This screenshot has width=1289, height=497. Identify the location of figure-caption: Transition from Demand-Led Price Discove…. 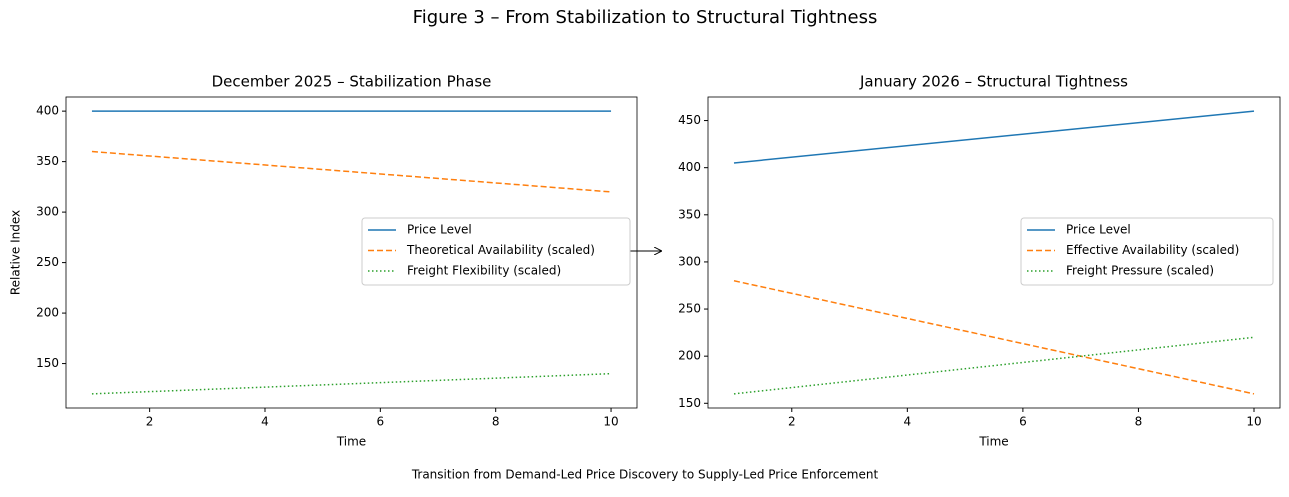
(645, 475).